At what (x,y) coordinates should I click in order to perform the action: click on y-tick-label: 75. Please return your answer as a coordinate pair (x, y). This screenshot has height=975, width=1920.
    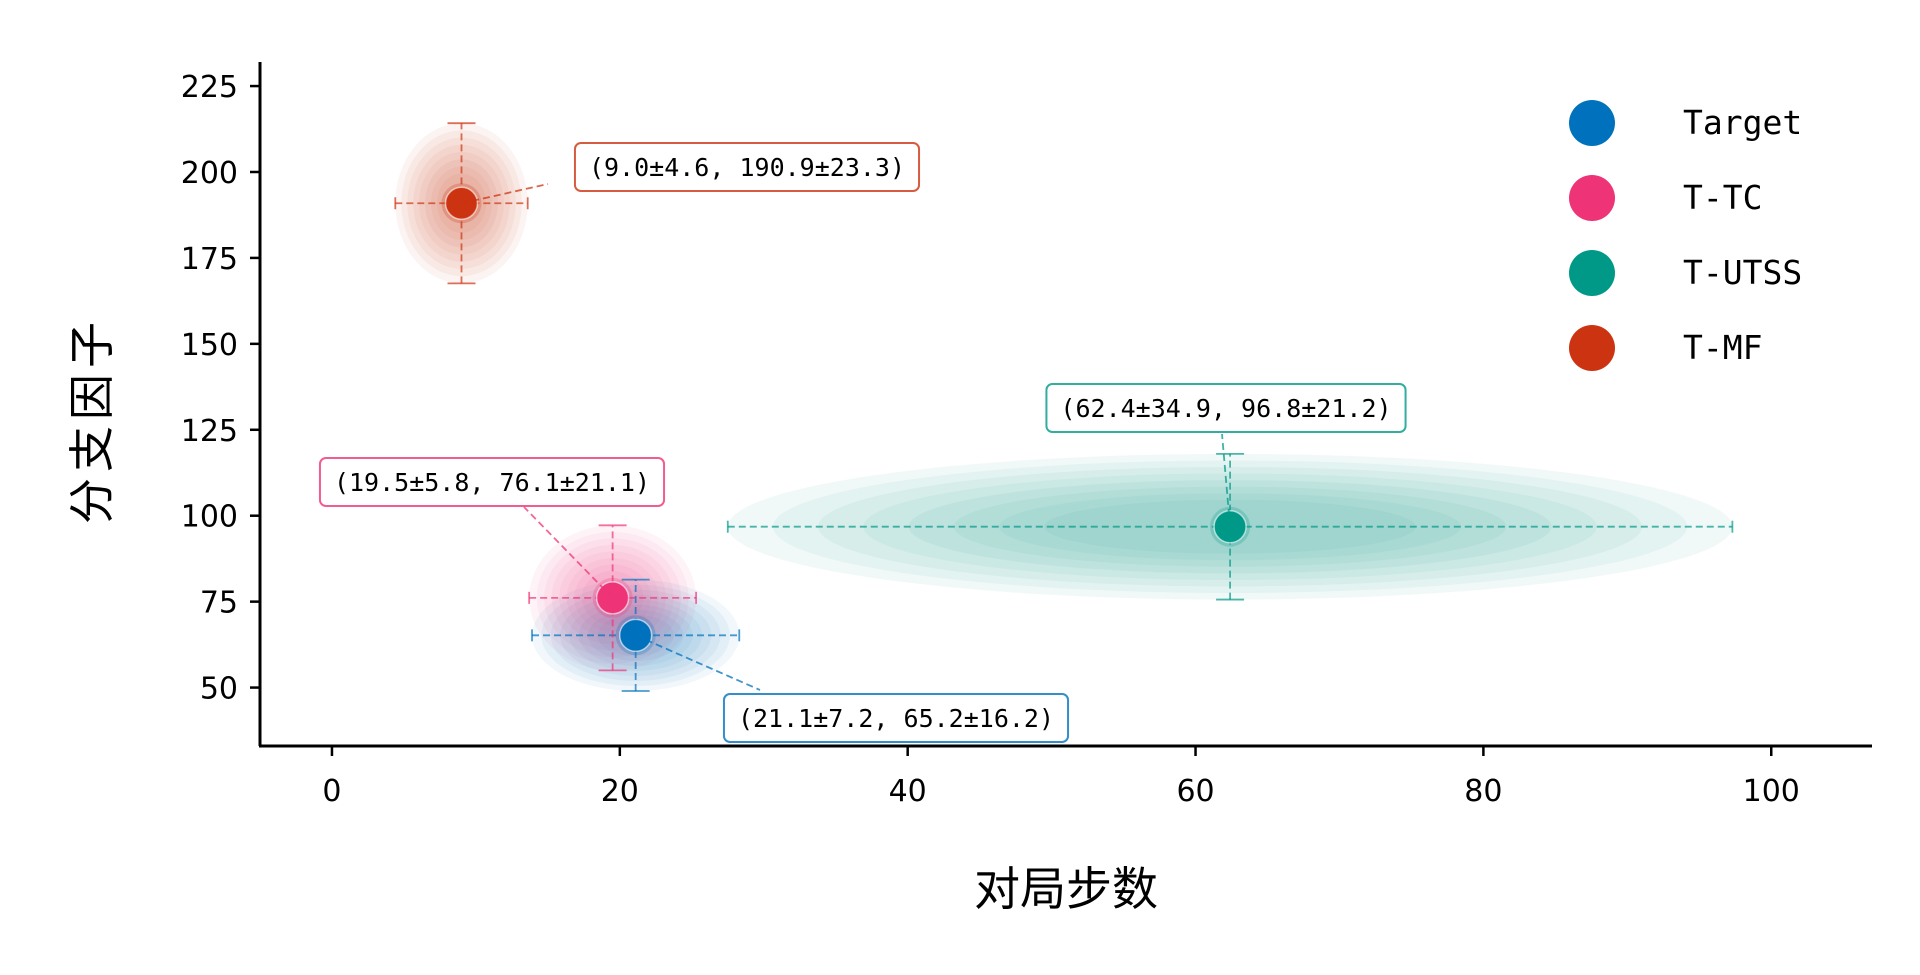
    Looking at the image, I should click on (219, 603).